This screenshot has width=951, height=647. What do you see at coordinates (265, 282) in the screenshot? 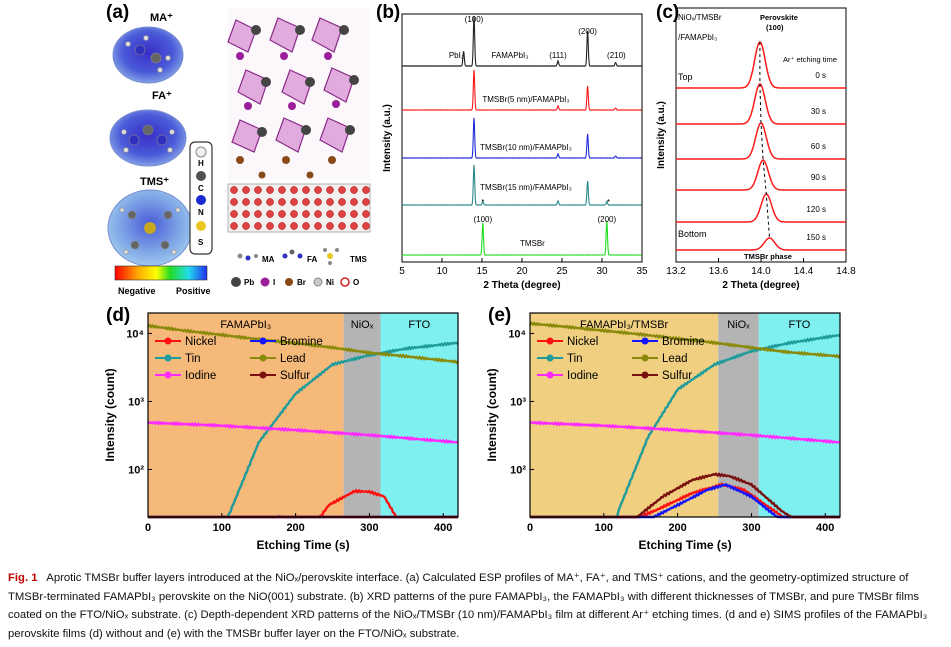
I see `i-atom-icon` at bounding box center [265, 282].